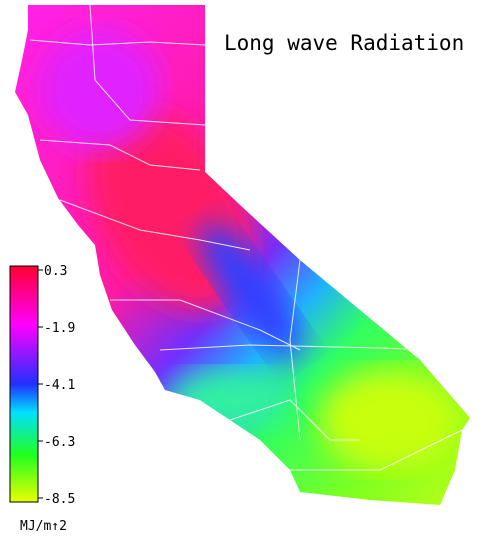 Image resolution: width=500 pixels, height=550 pixels. I want to click on colorbar-tick-label: -1.9, so click(59, 328).